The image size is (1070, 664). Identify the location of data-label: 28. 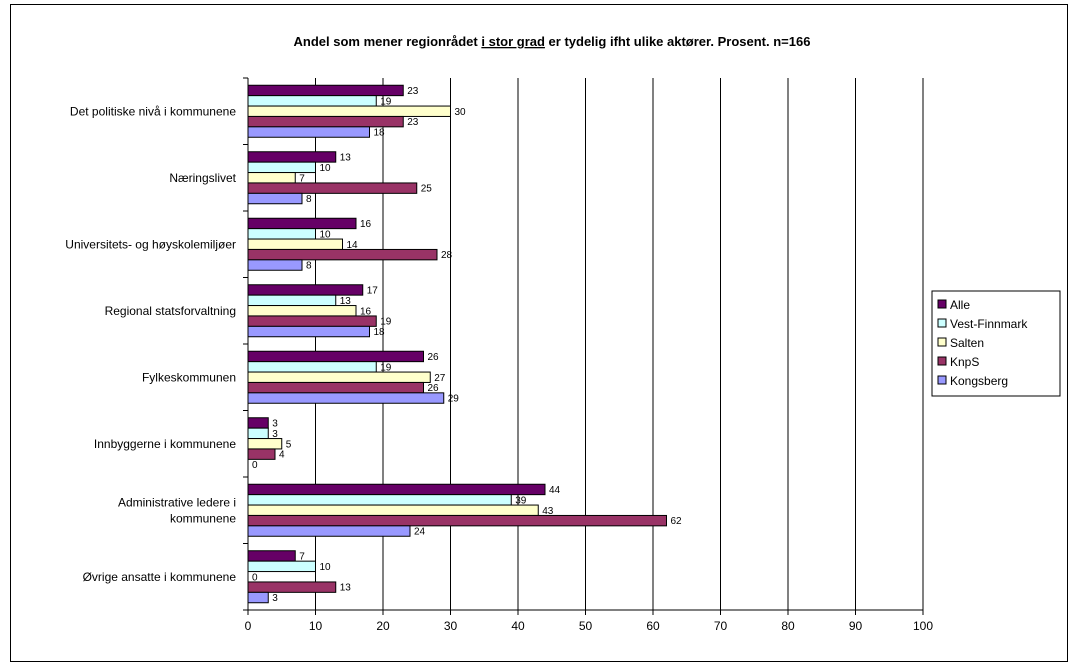
(447, 255).